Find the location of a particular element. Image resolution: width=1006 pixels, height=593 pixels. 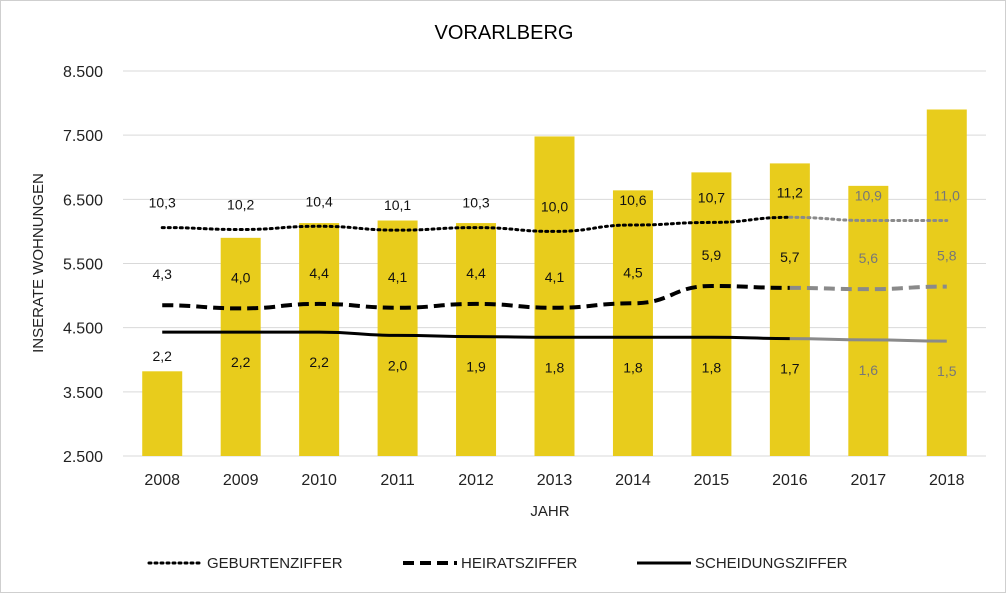

y-tick-label: 5.500 is located at coordinates (83, 265).